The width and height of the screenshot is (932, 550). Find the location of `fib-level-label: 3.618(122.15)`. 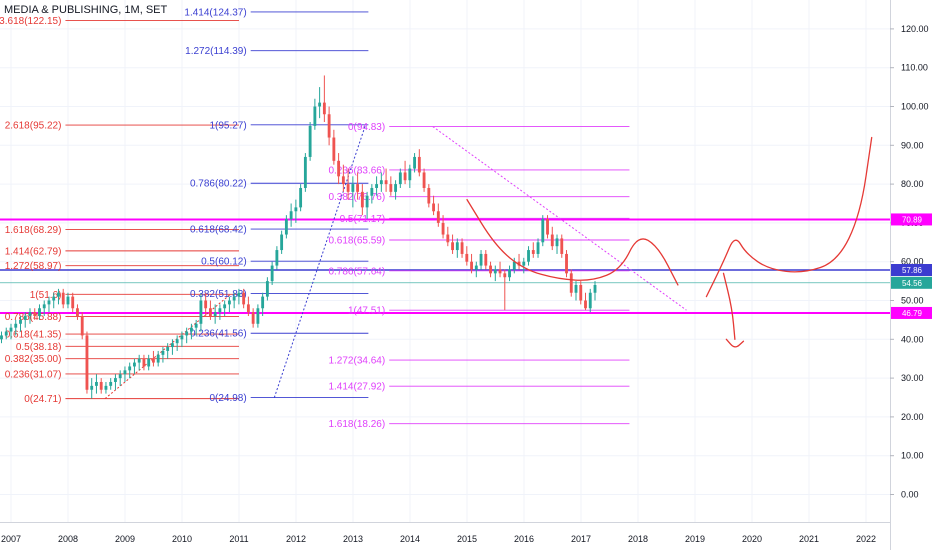

fib-level-label: 3.618(122.15) is located at coordinates (30, 21).